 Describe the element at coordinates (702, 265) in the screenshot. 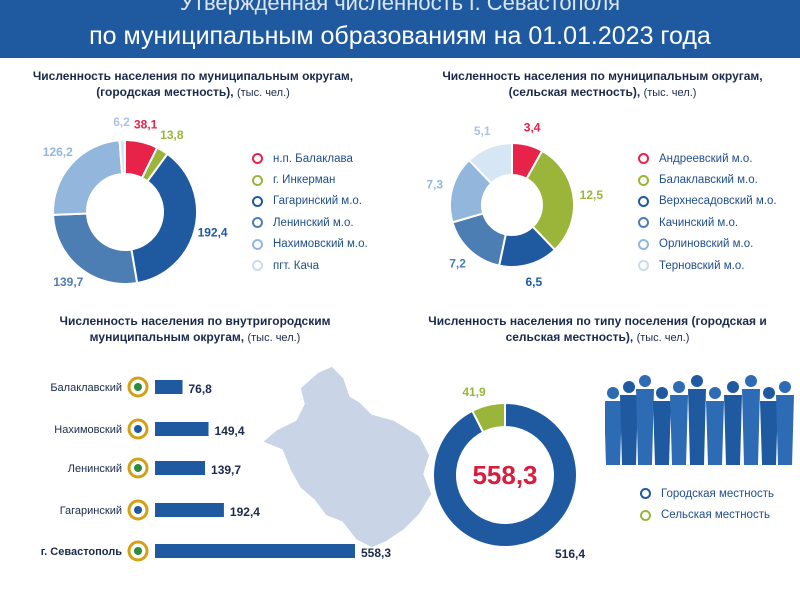

I see `rural-legend-label-5: Терновский м.о.` at that location.